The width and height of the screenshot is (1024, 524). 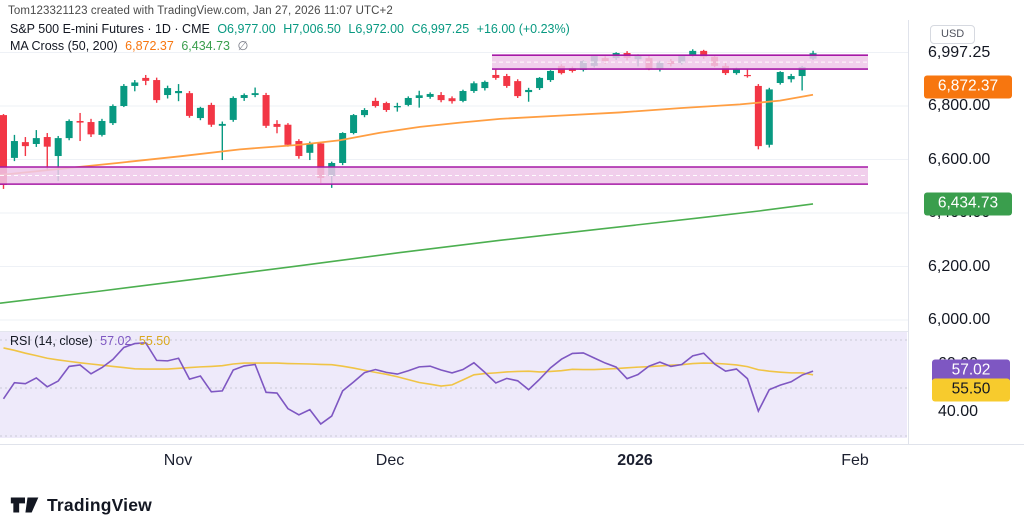 What do you see at coordinates (959, 105) in the screenshot?
I see `price-axis-label: 6,800.00` at bounding box center [959, 105].